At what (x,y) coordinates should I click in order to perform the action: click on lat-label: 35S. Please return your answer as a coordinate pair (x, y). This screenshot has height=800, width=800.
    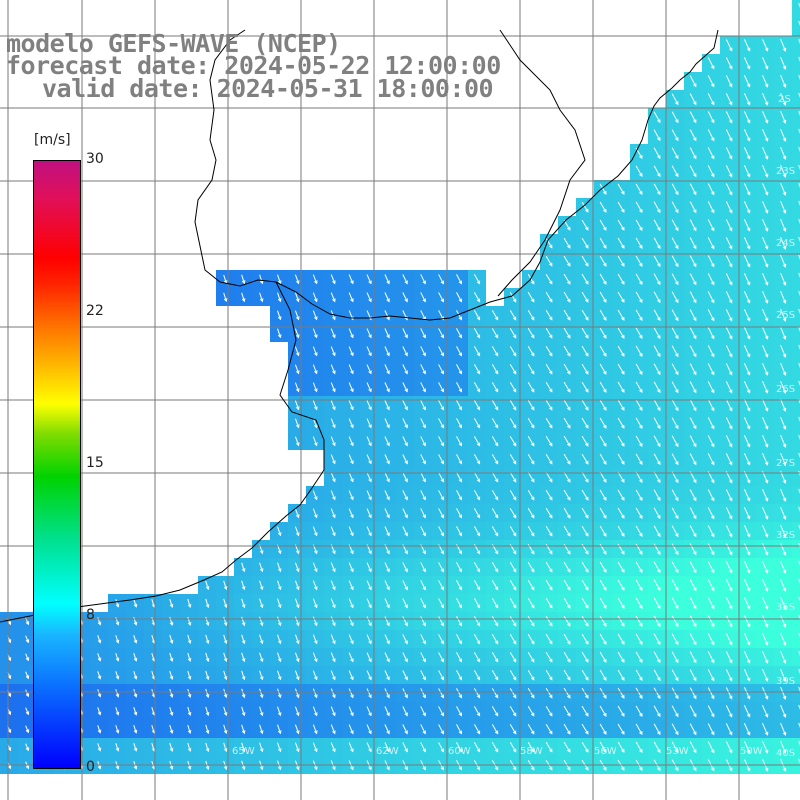
    Looking at the image, I should click on (786, 607).